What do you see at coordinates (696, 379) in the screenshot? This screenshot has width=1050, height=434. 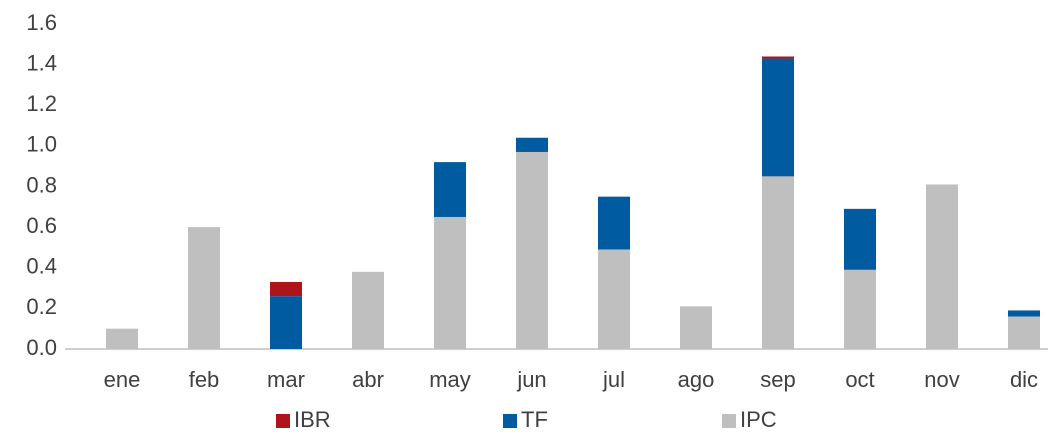 I see `x-tick-label: ago` at bounding box center [696, 379].